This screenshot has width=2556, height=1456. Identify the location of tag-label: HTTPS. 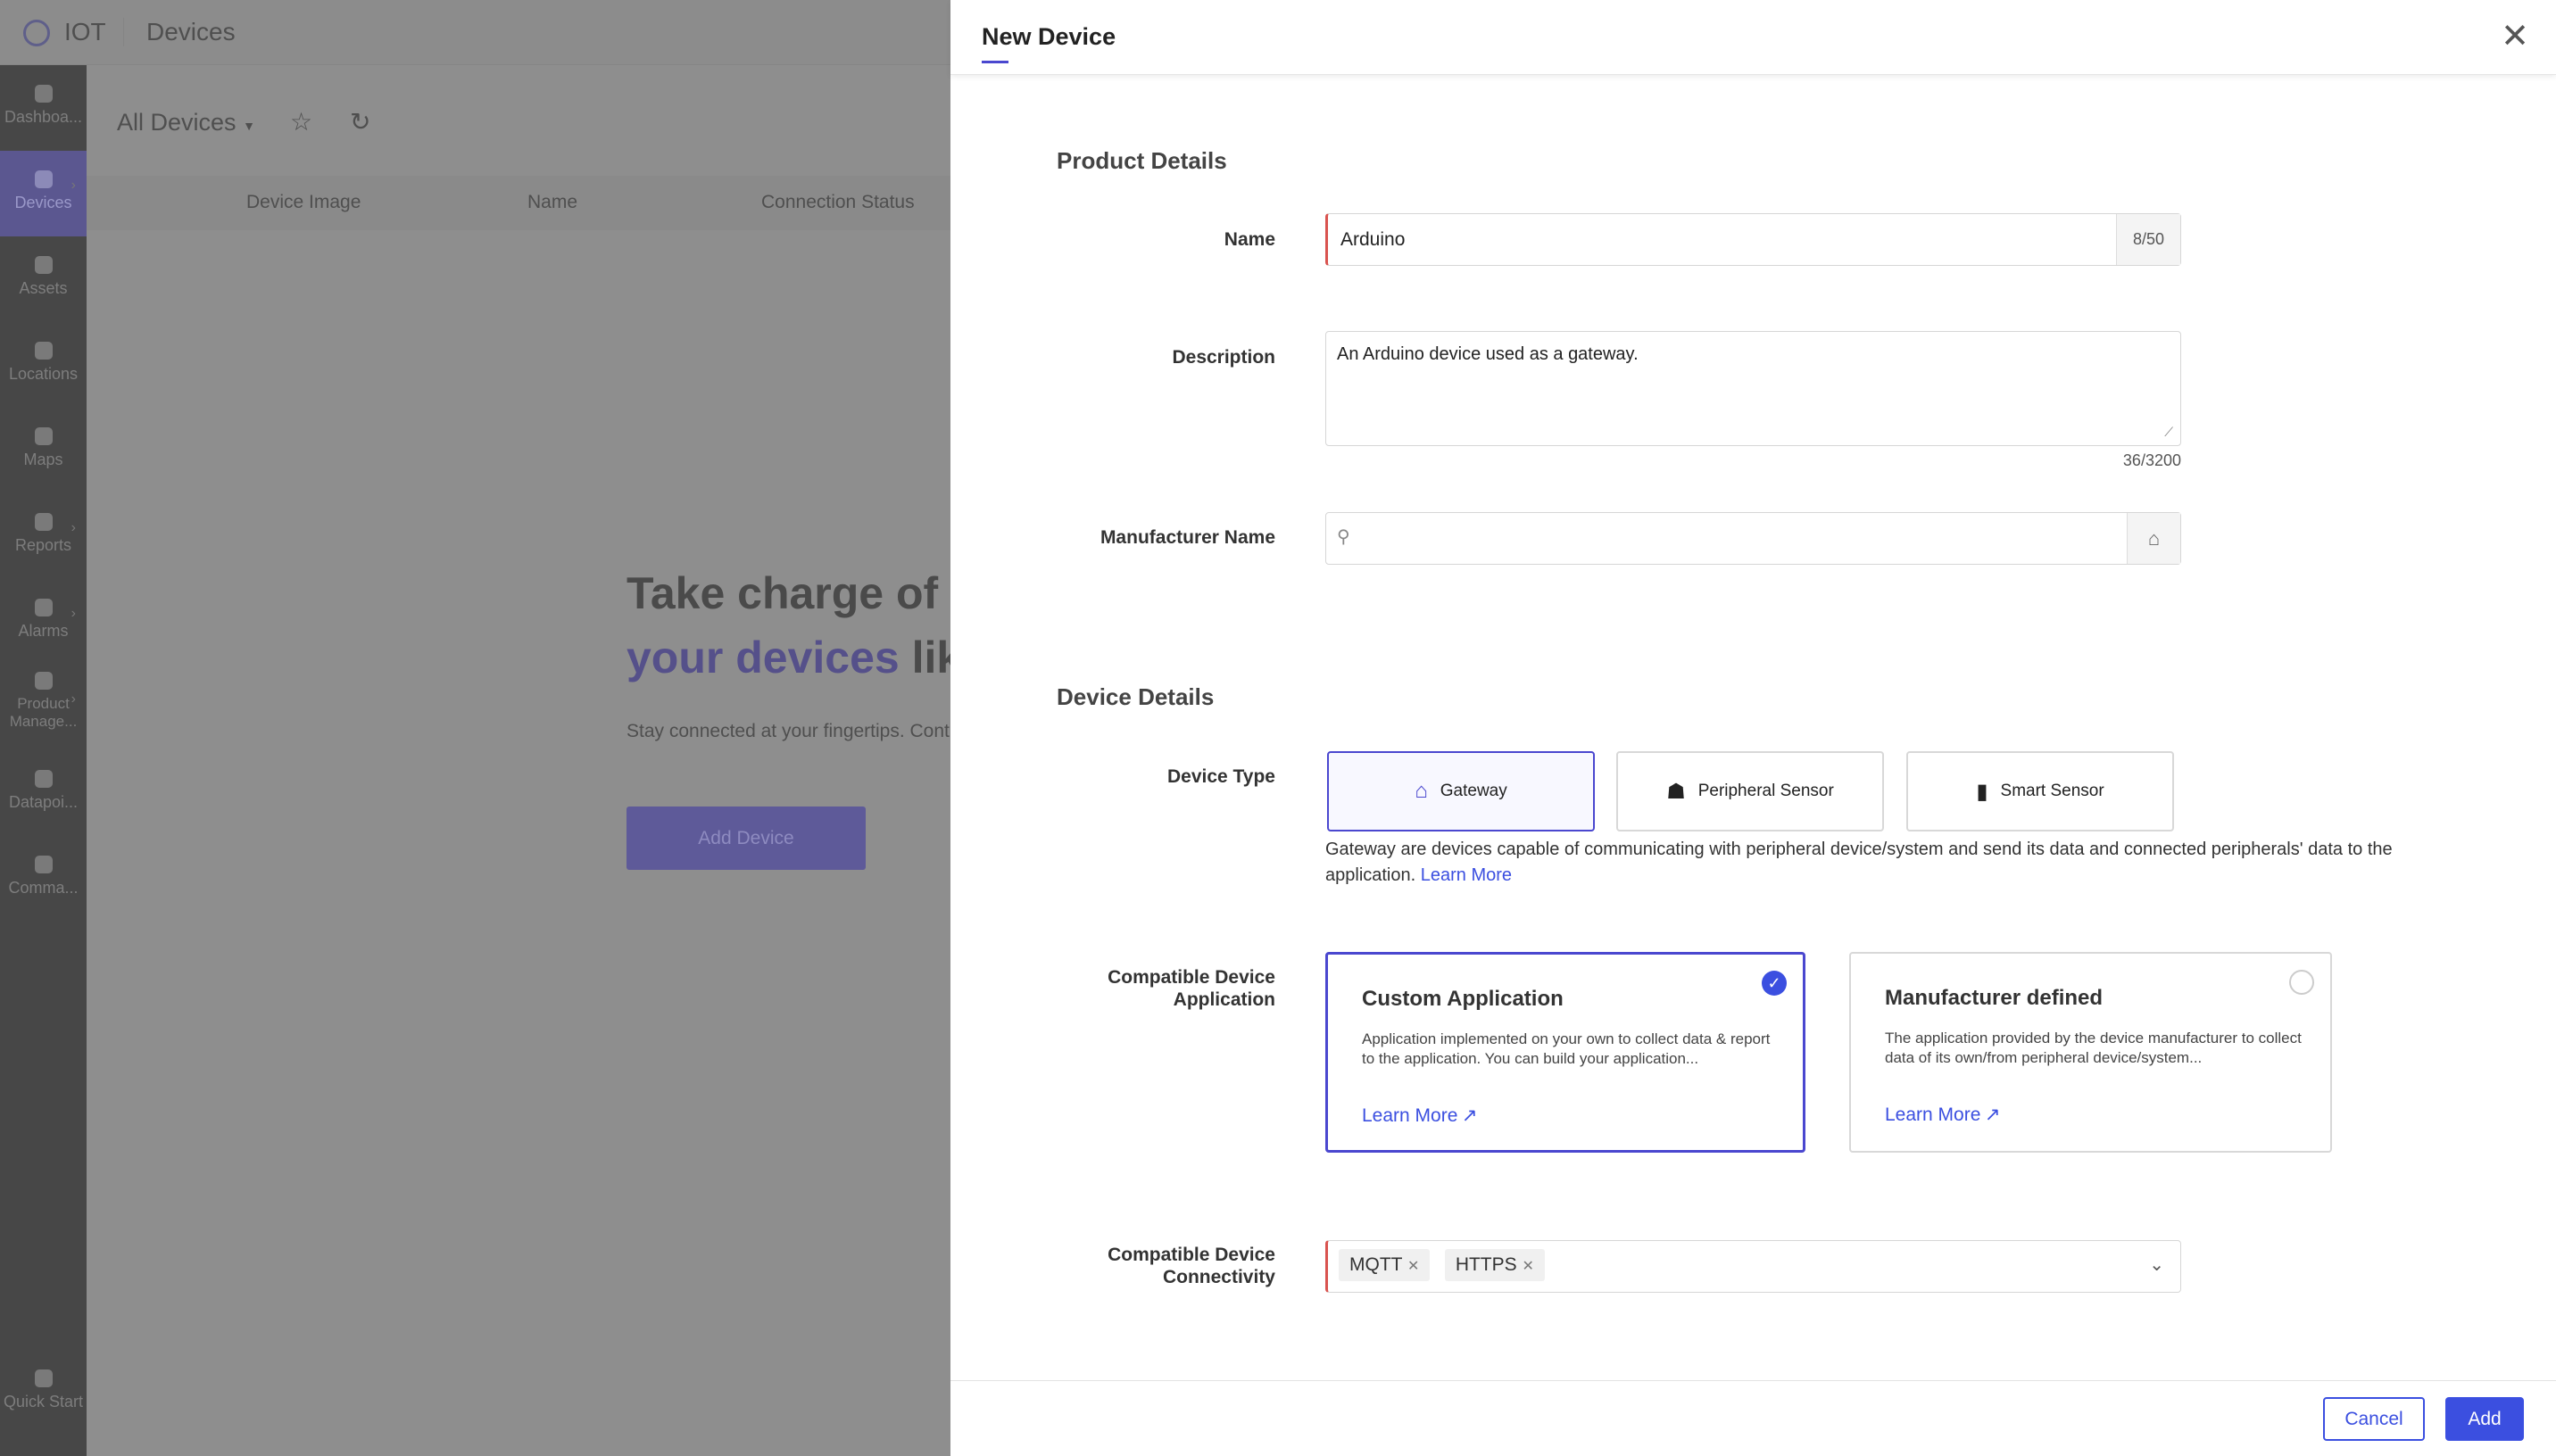
(1486, 1265).